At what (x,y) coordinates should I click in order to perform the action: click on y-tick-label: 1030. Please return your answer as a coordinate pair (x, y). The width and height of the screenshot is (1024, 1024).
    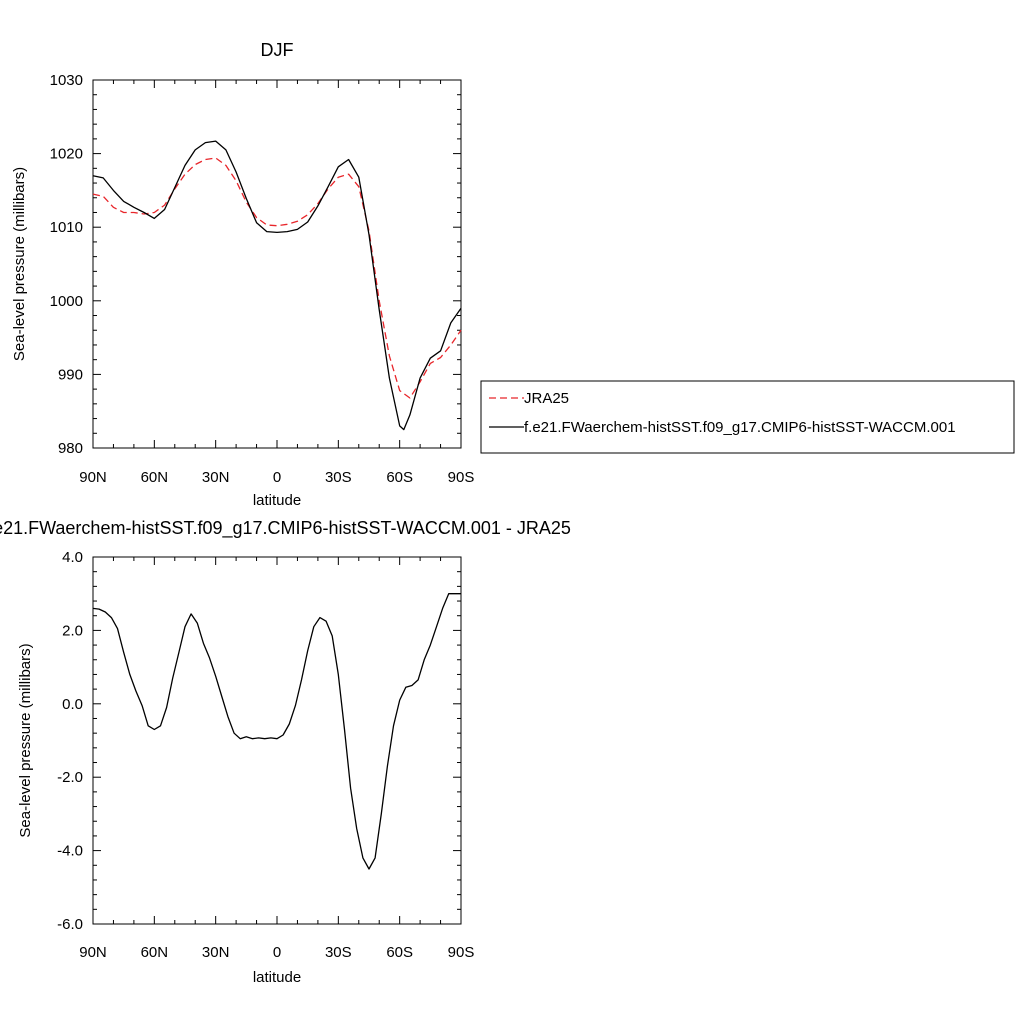
    Looking at the image, I should click on (66, 80).